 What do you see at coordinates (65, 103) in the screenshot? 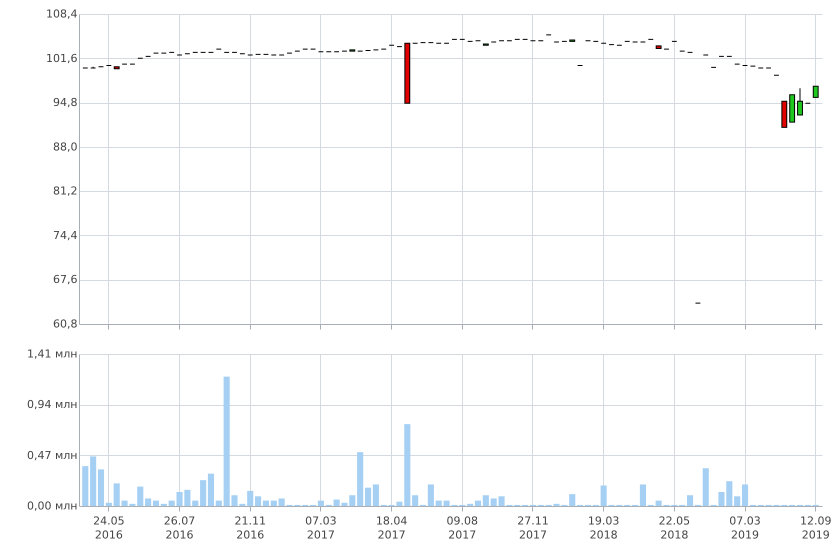
I see `y-tick-label: 94,8` at bounding box center [65, 103].